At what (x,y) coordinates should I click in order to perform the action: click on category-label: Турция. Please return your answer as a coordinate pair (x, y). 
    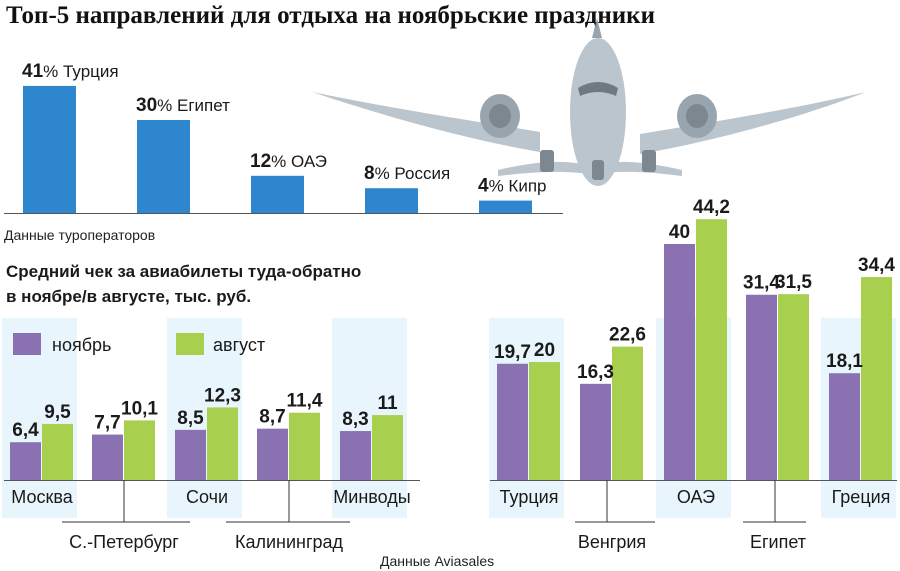
    Looking at the image, I should click on (529, 497).